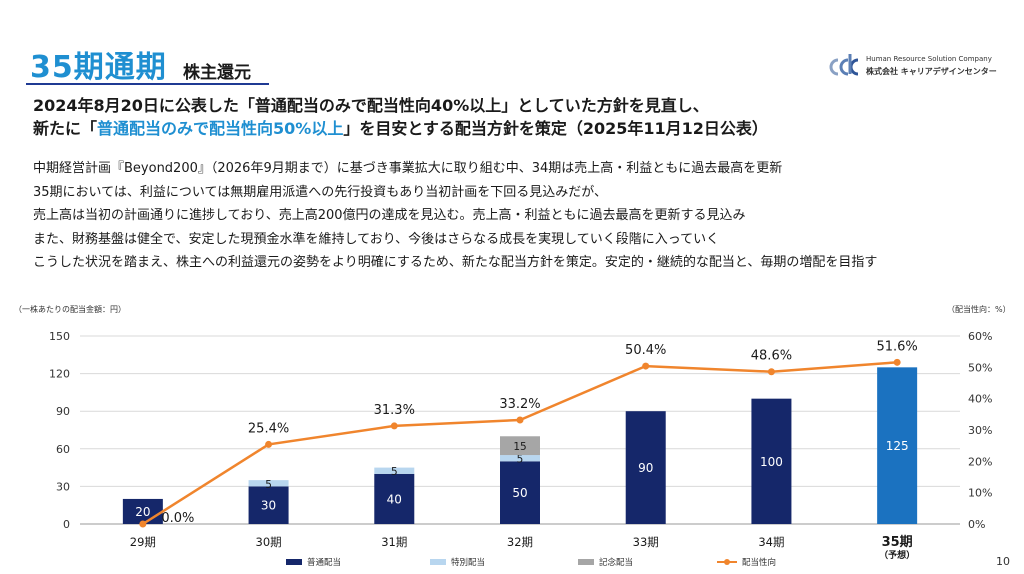 This screenshot has width=1024, height=574. What do you see at coordinates (59, 336) in the screenshot?
I see `y-tick-label: 150` at bounding box center [59, 336].